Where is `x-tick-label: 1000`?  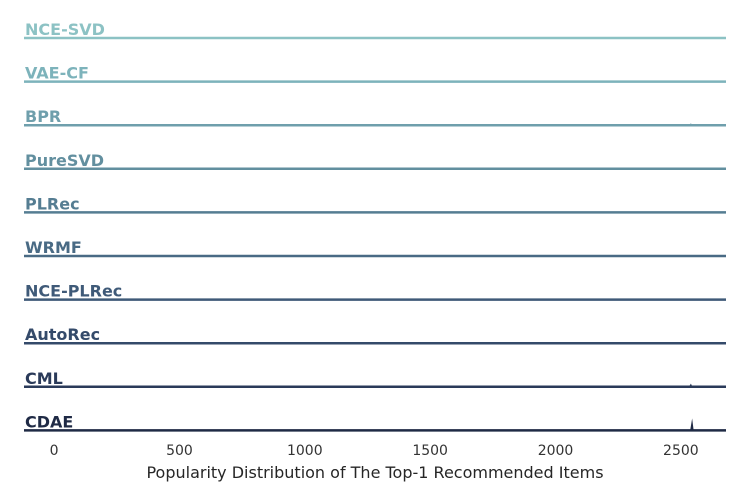
x-tick-label: 1000 is located at coordinates (305, 451).